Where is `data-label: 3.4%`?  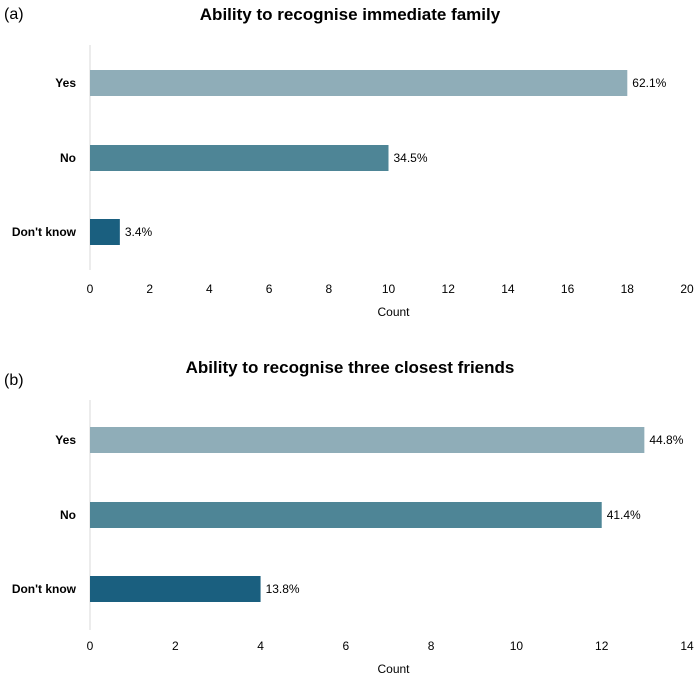
data-label: 3.4% is located at coordinates (139, 232).